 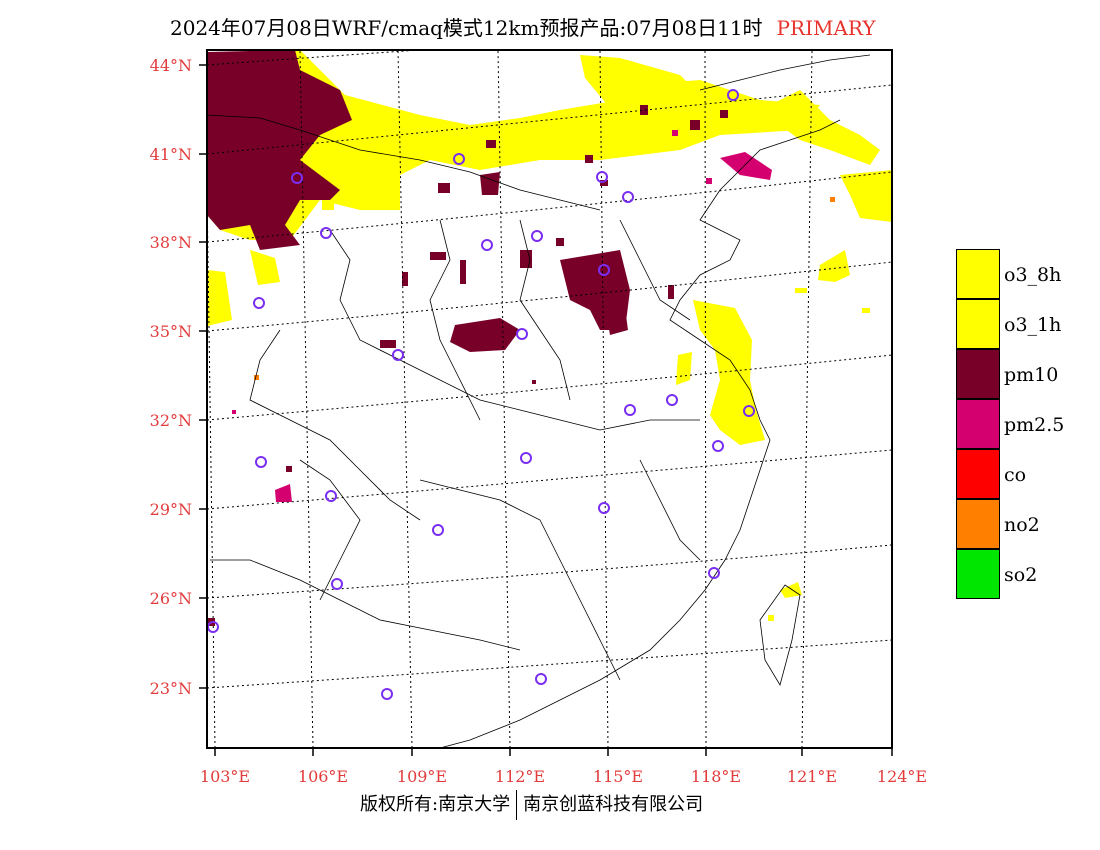 What do you see at coordinates (978, 474) in the screenshot?
I see `legend-swatch-co` at bounding box center [978, 474].